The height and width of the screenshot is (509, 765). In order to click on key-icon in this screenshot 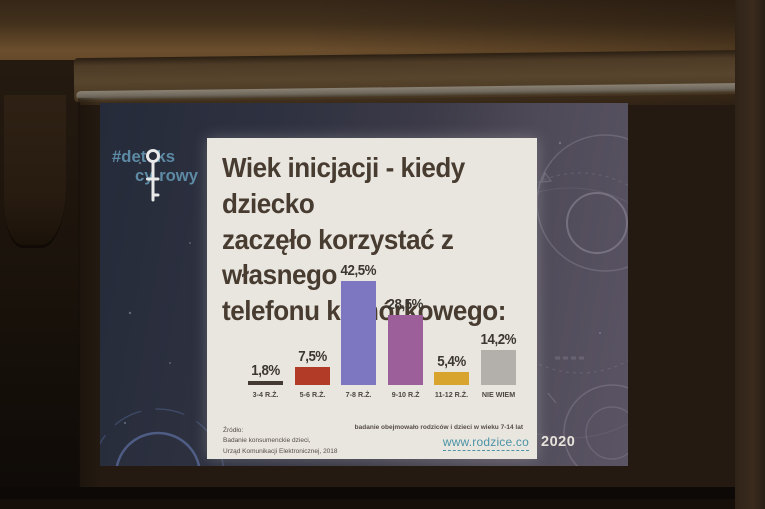, I will do `click(153, 175)`.